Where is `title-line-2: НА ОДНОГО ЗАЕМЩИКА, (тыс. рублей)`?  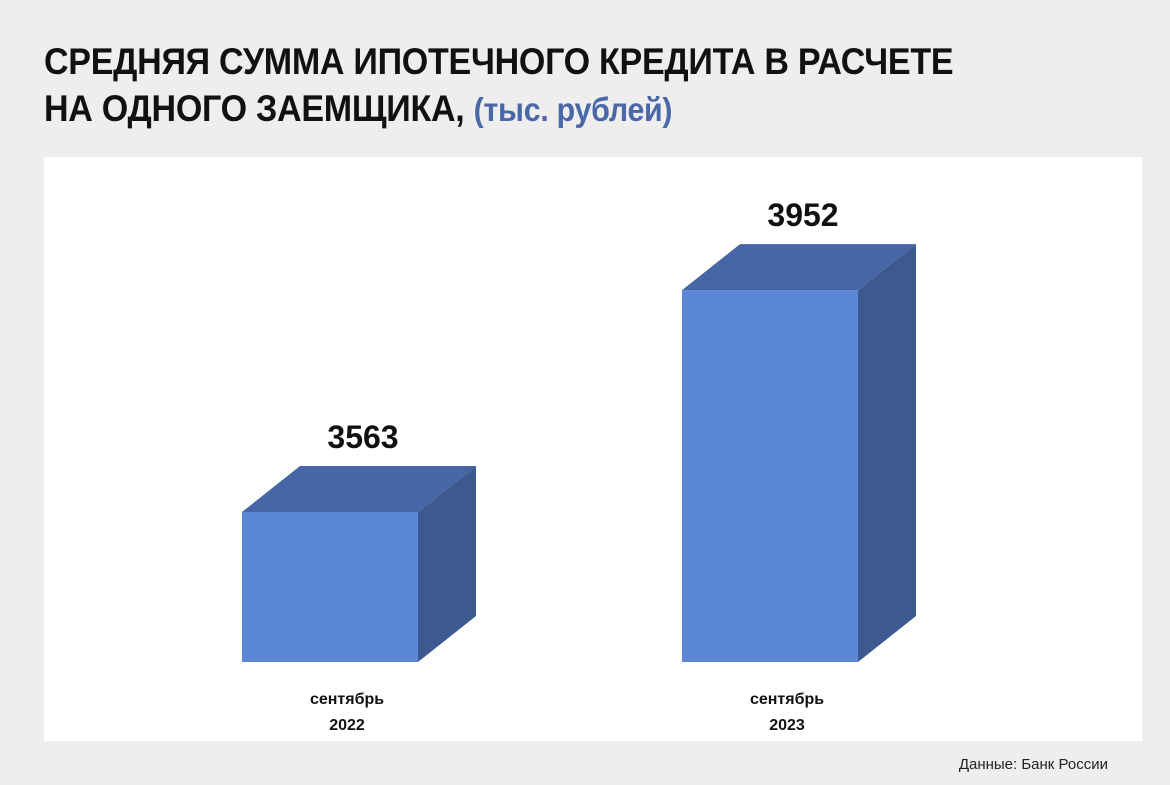
title-line-2: НА ОДНОГО ЗАЕМЩИКА, (тыс. рублей) is located at coordinates (498, 109).